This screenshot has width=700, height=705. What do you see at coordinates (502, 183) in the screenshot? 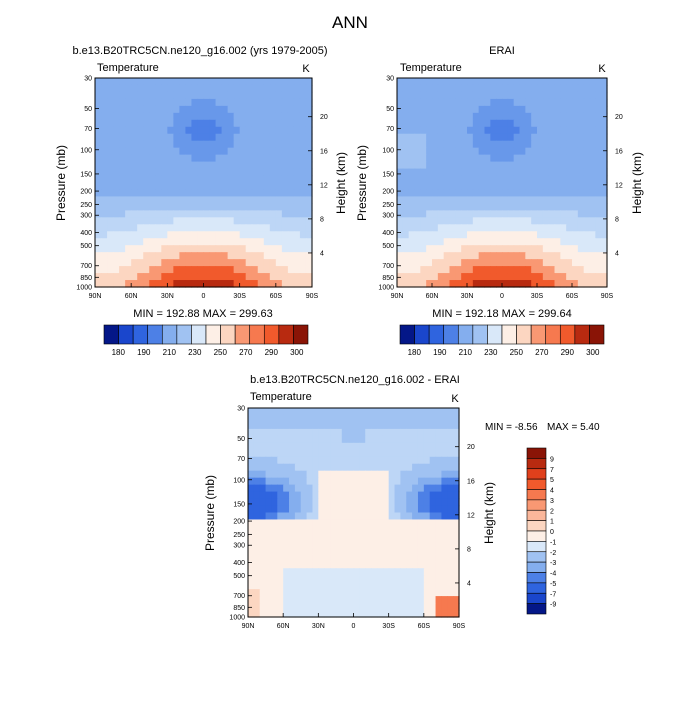
I see `heatmap-cells` at bounding box center [502, 183].